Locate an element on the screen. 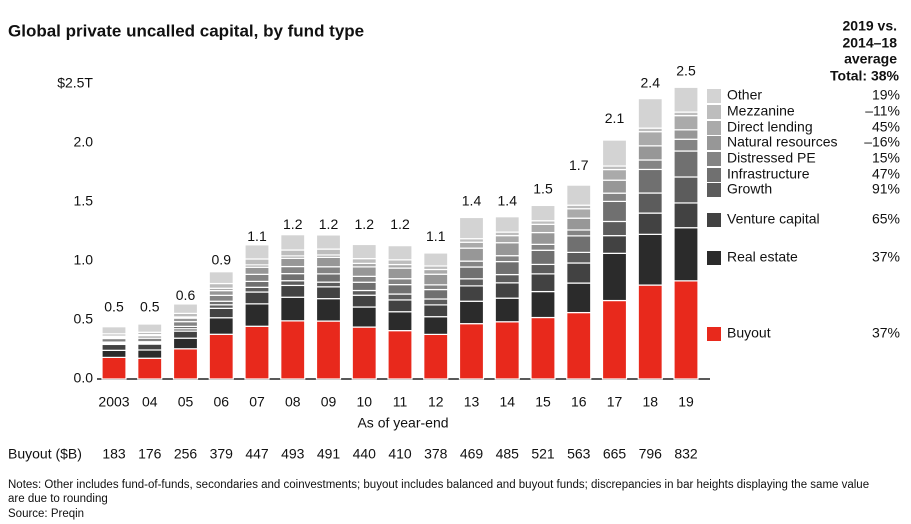 This screenshot has height=524, width=911. legend-label: Mezzanine is located at coordinates (761, 111).